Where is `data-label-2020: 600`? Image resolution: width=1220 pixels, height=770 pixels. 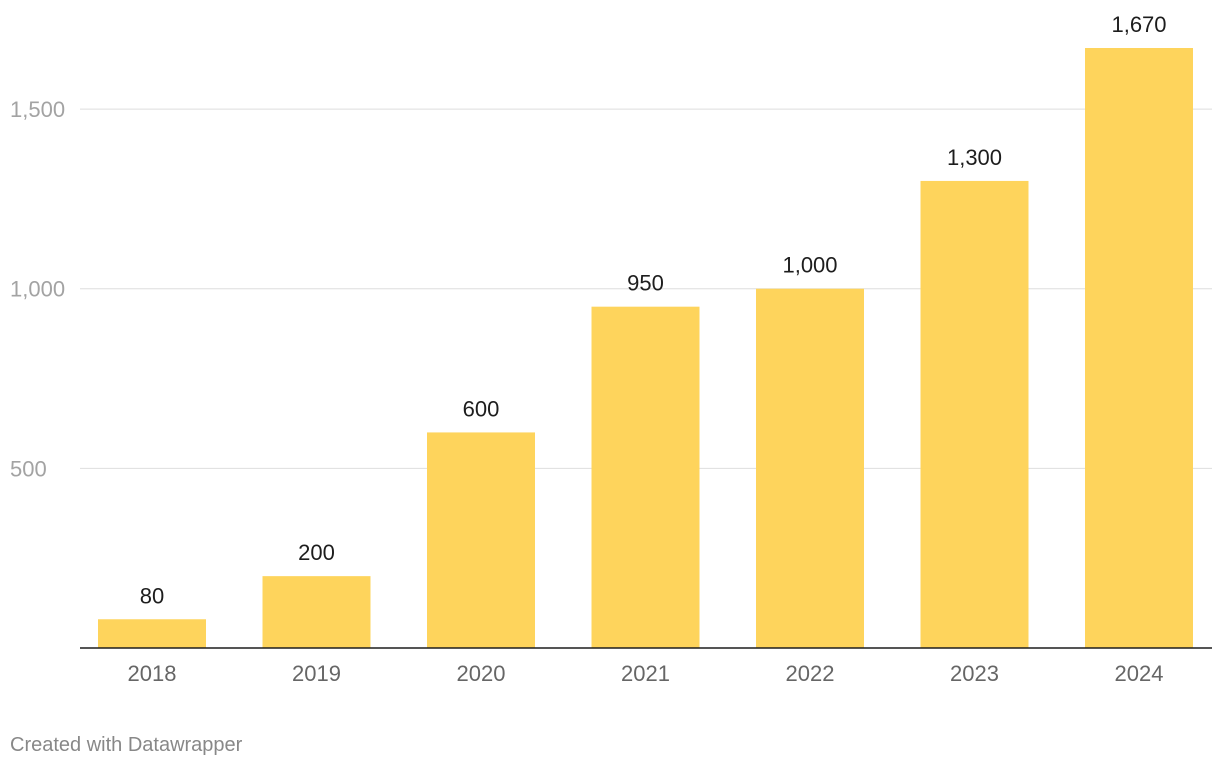 data-label-2020: 600 is located at coordinates (481, 408).